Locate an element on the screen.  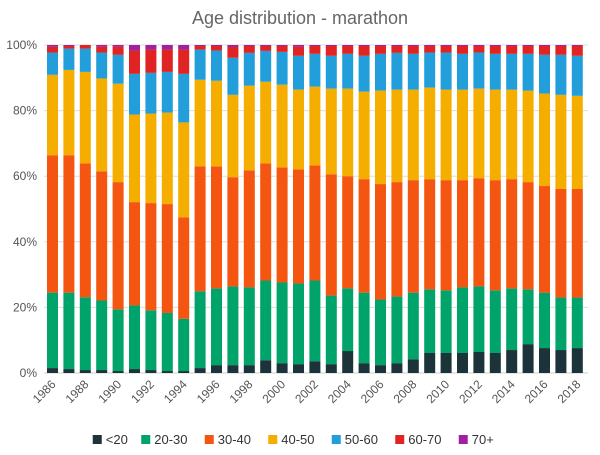
bar-segment-2008-<20 is located at coordinates (413, 366).